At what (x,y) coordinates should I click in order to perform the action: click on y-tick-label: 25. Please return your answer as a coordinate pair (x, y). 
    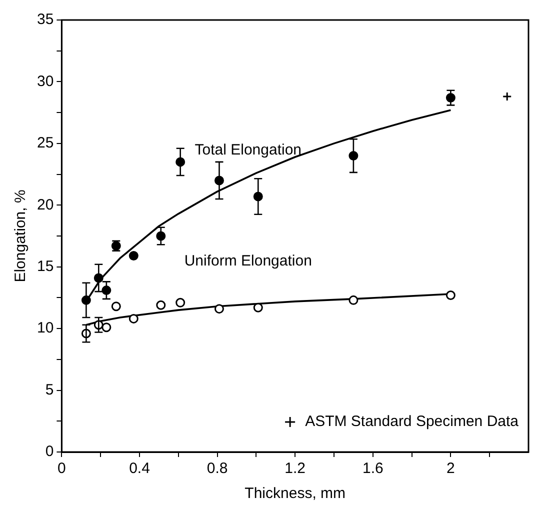
    Looking at the image, I should click on (45, 143).